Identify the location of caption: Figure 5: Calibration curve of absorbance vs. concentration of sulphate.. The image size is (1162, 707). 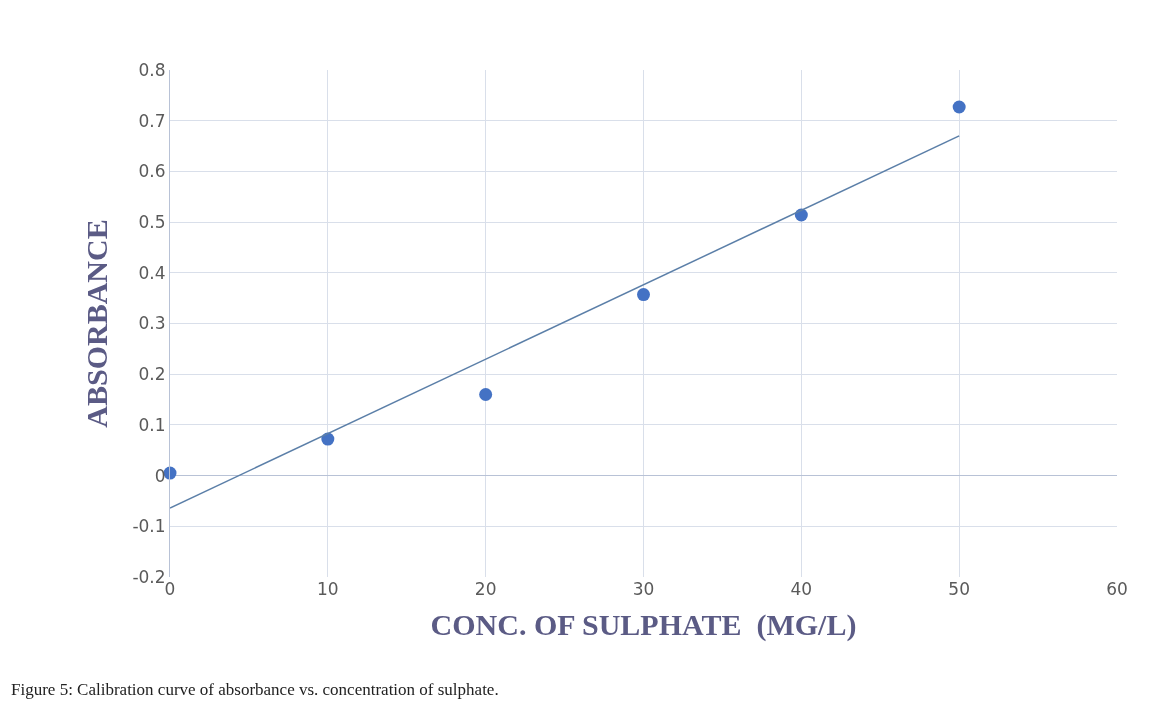
(255, 689).